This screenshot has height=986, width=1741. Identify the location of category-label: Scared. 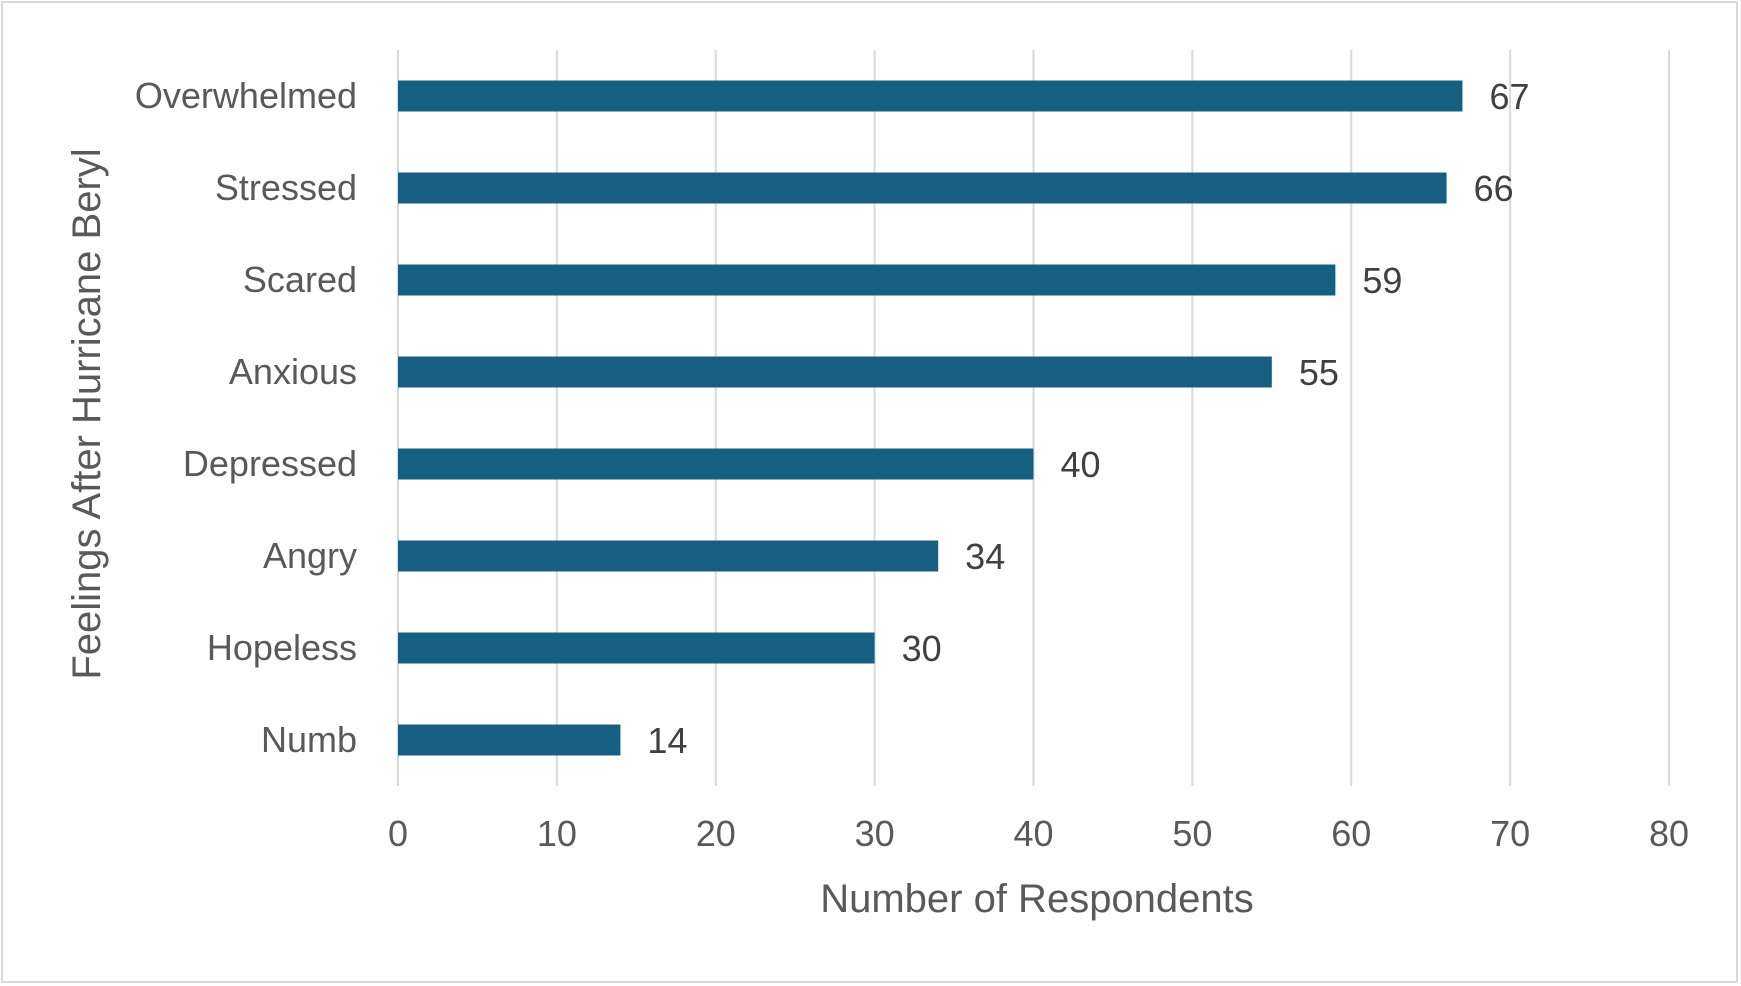
(300, 279).